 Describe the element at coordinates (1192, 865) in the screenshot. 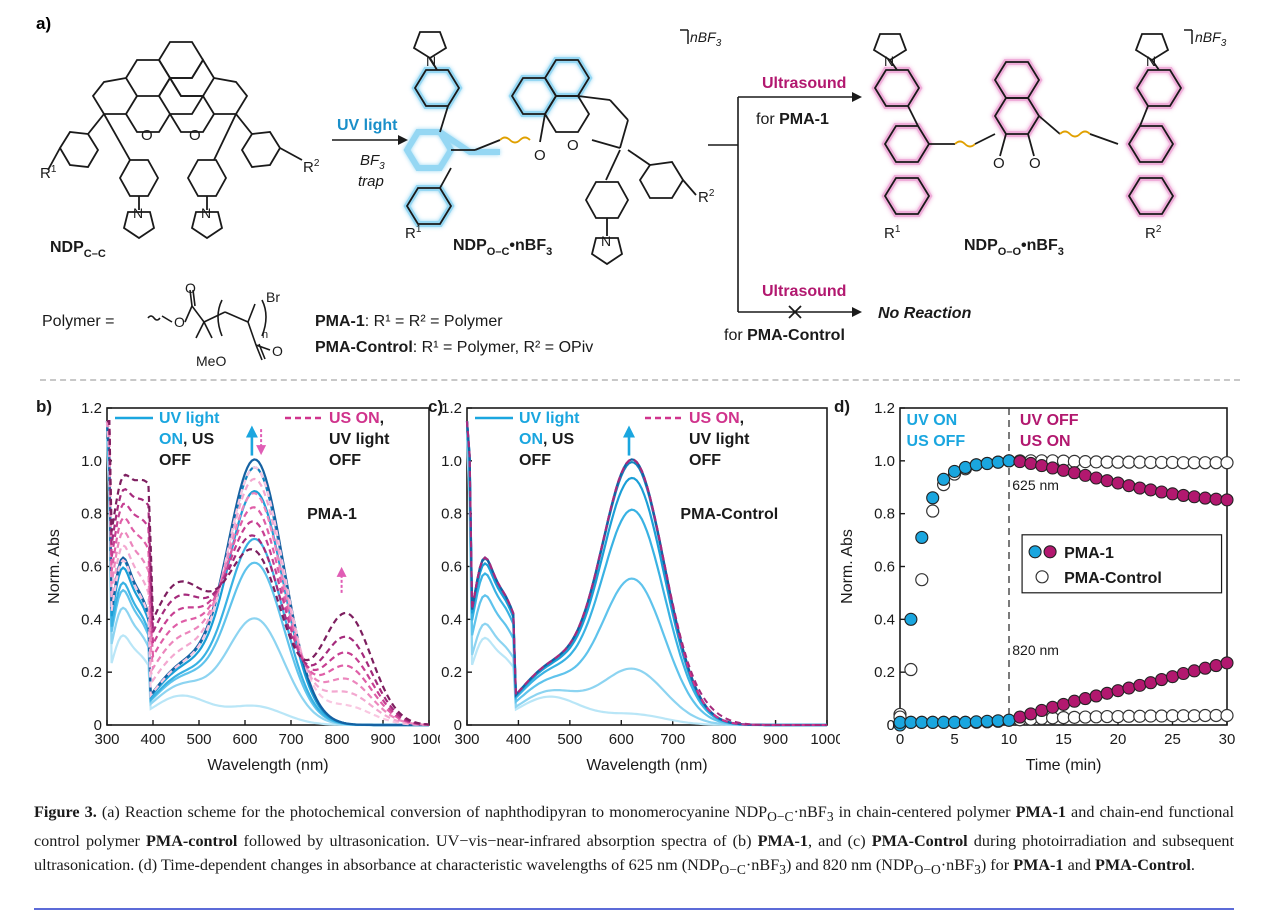

I see `caption-text: .` at that location.